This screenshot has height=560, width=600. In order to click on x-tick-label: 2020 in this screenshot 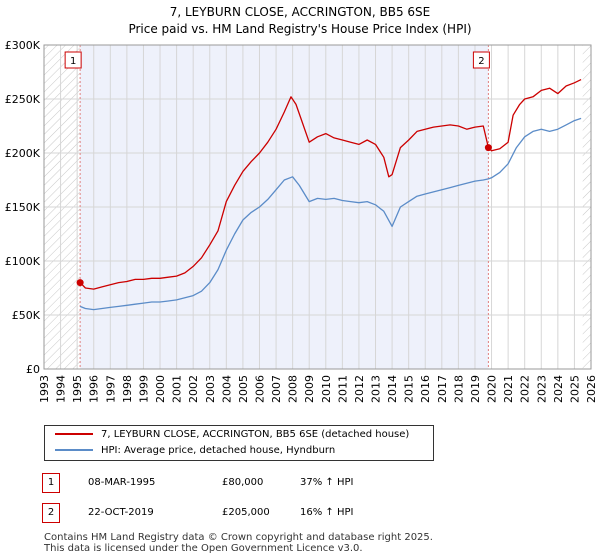, I will do `click(492, 389)`.